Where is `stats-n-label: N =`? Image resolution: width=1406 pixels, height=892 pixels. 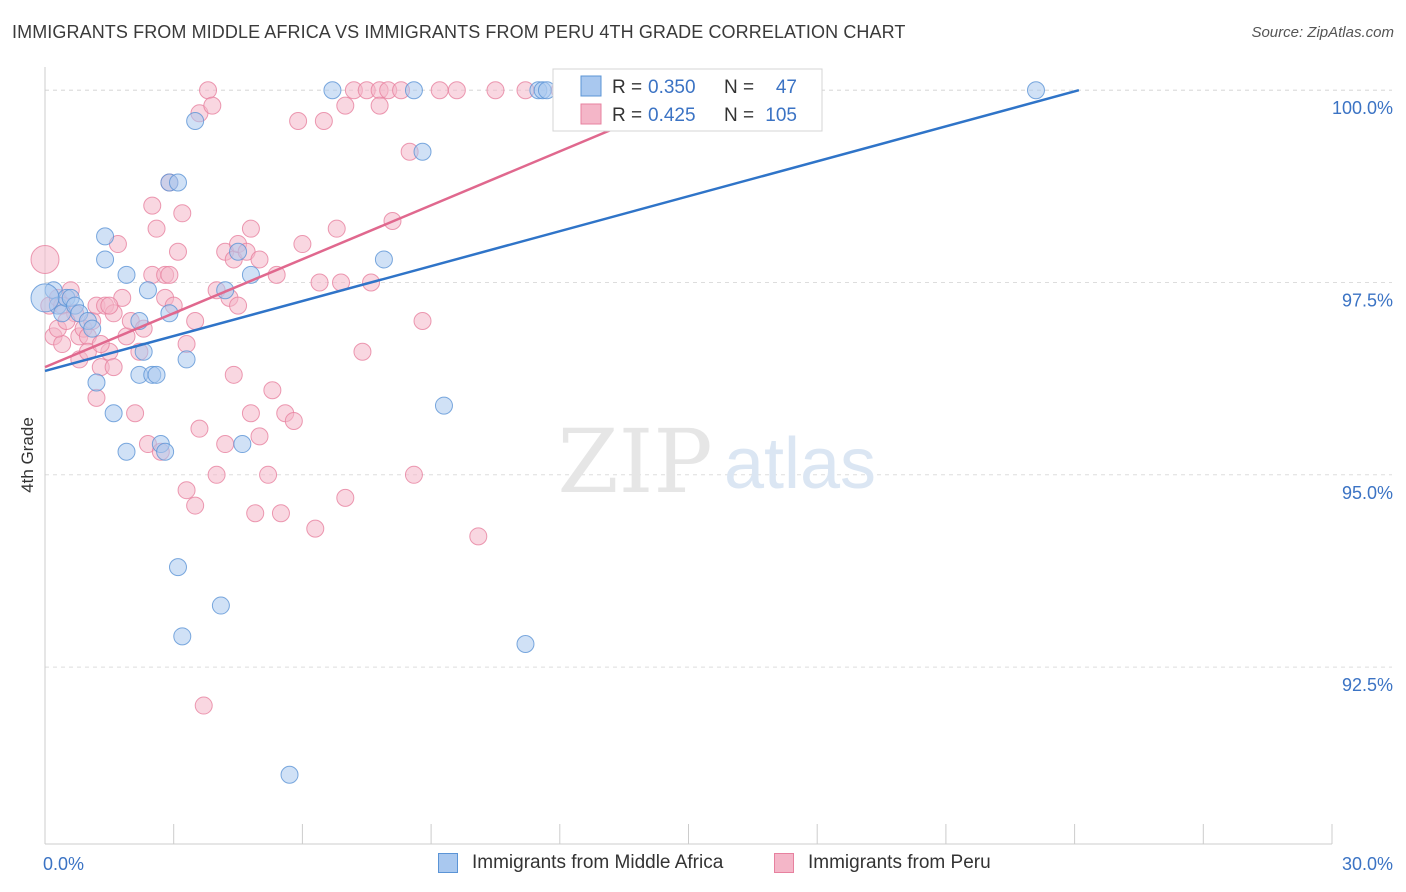 stats-n-label: N = is located at coordinates (739, 115).